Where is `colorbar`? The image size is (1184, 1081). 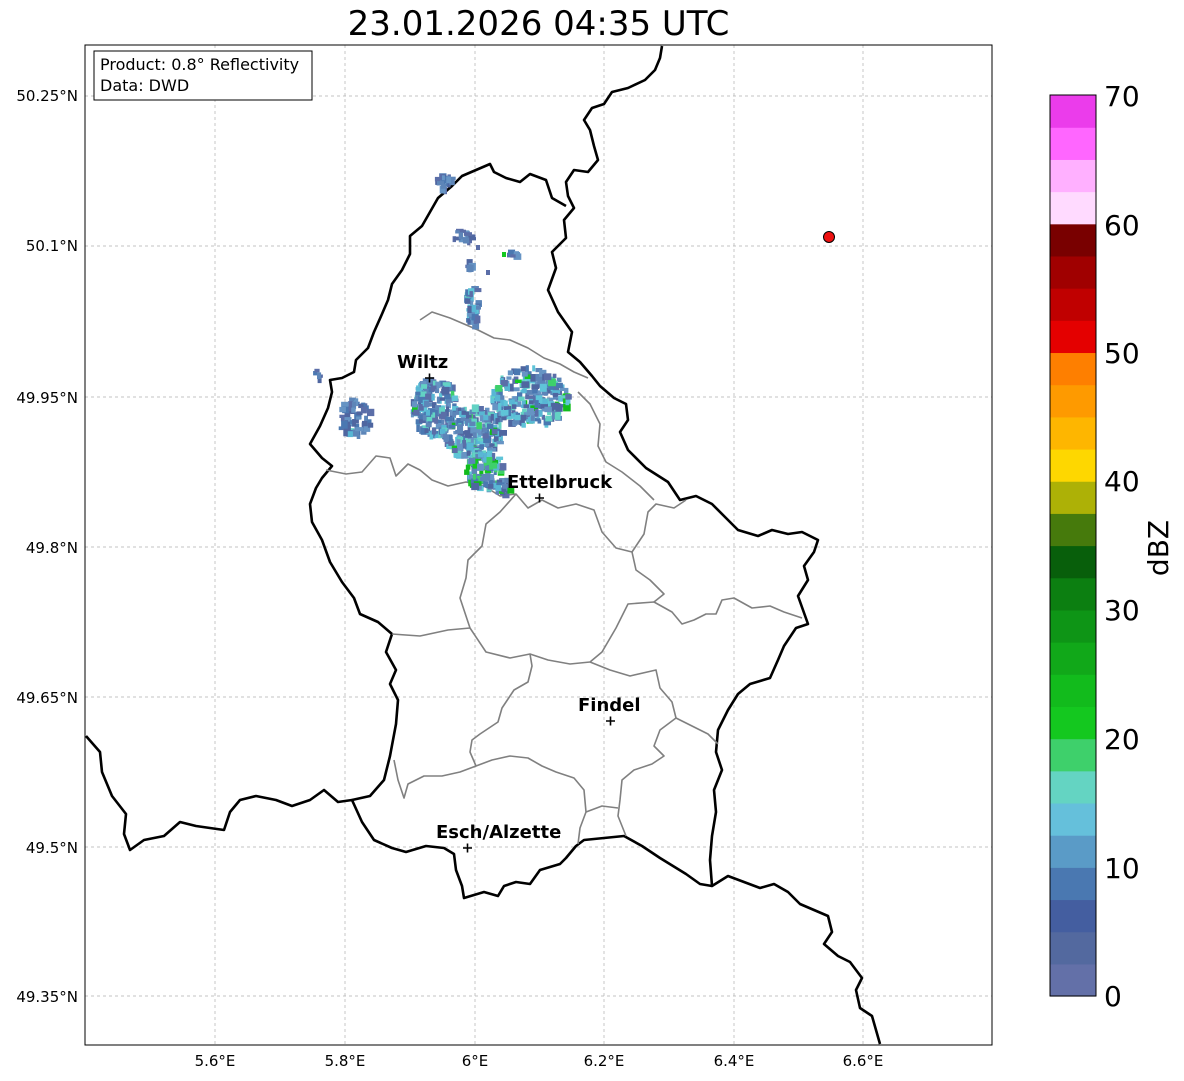
colorbar is located at coordinates (1073, 546).